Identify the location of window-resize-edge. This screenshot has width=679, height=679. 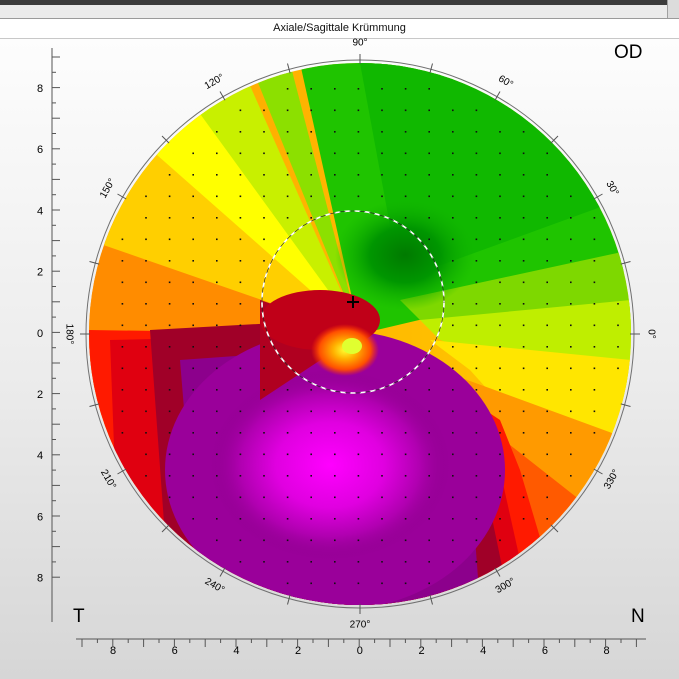
(673, 9).